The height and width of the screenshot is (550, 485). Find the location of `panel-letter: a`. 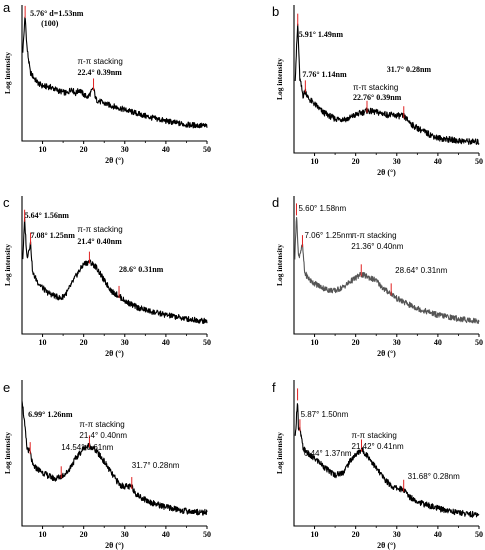

panel-letter: a is located at coordinates (7, 7).